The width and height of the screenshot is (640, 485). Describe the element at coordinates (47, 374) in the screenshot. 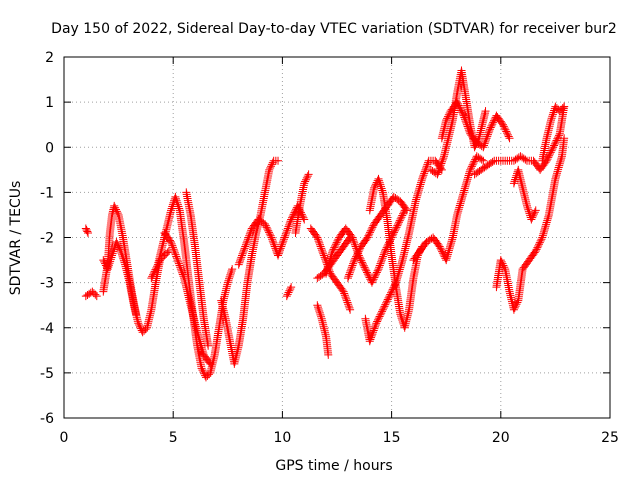

I see `y-tick-label: -5` at that location.